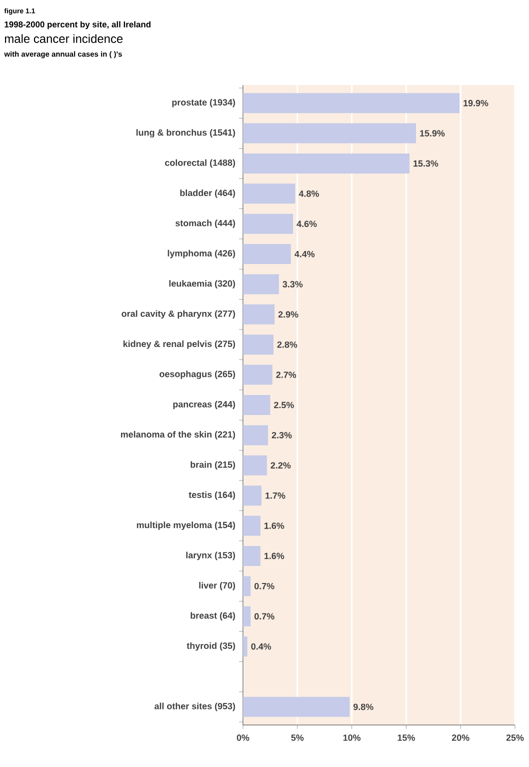 This screenshot has width=529, height=767. I want to click on data-label: 2.5%, so click(284, 405).